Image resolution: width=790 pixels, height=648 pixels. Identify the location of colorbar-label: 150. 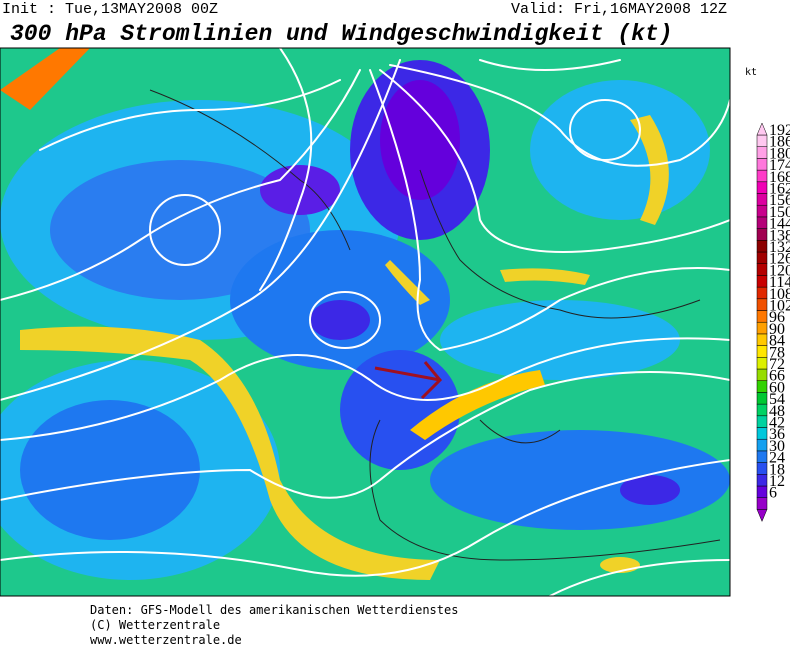
(779, 212).